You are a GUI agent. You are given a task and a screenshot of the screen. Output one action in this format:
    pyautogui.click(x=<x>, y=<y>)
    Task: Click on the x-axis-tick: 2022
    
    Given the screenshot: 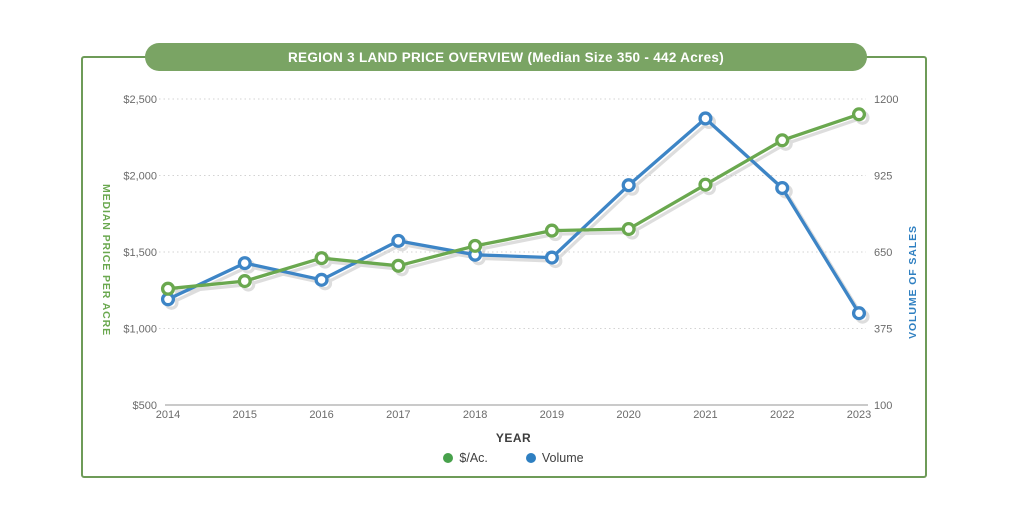 What is the action you would take?
    pyautogui.click(x=782, y=415)
    